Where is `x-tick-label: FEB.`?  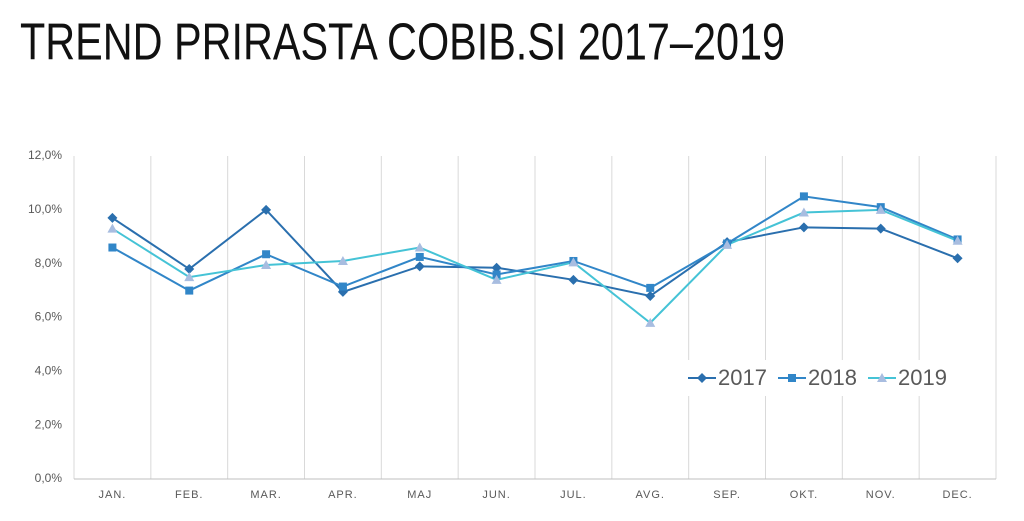
x-tick-label: FEB. is located at coordinates (189, 495).